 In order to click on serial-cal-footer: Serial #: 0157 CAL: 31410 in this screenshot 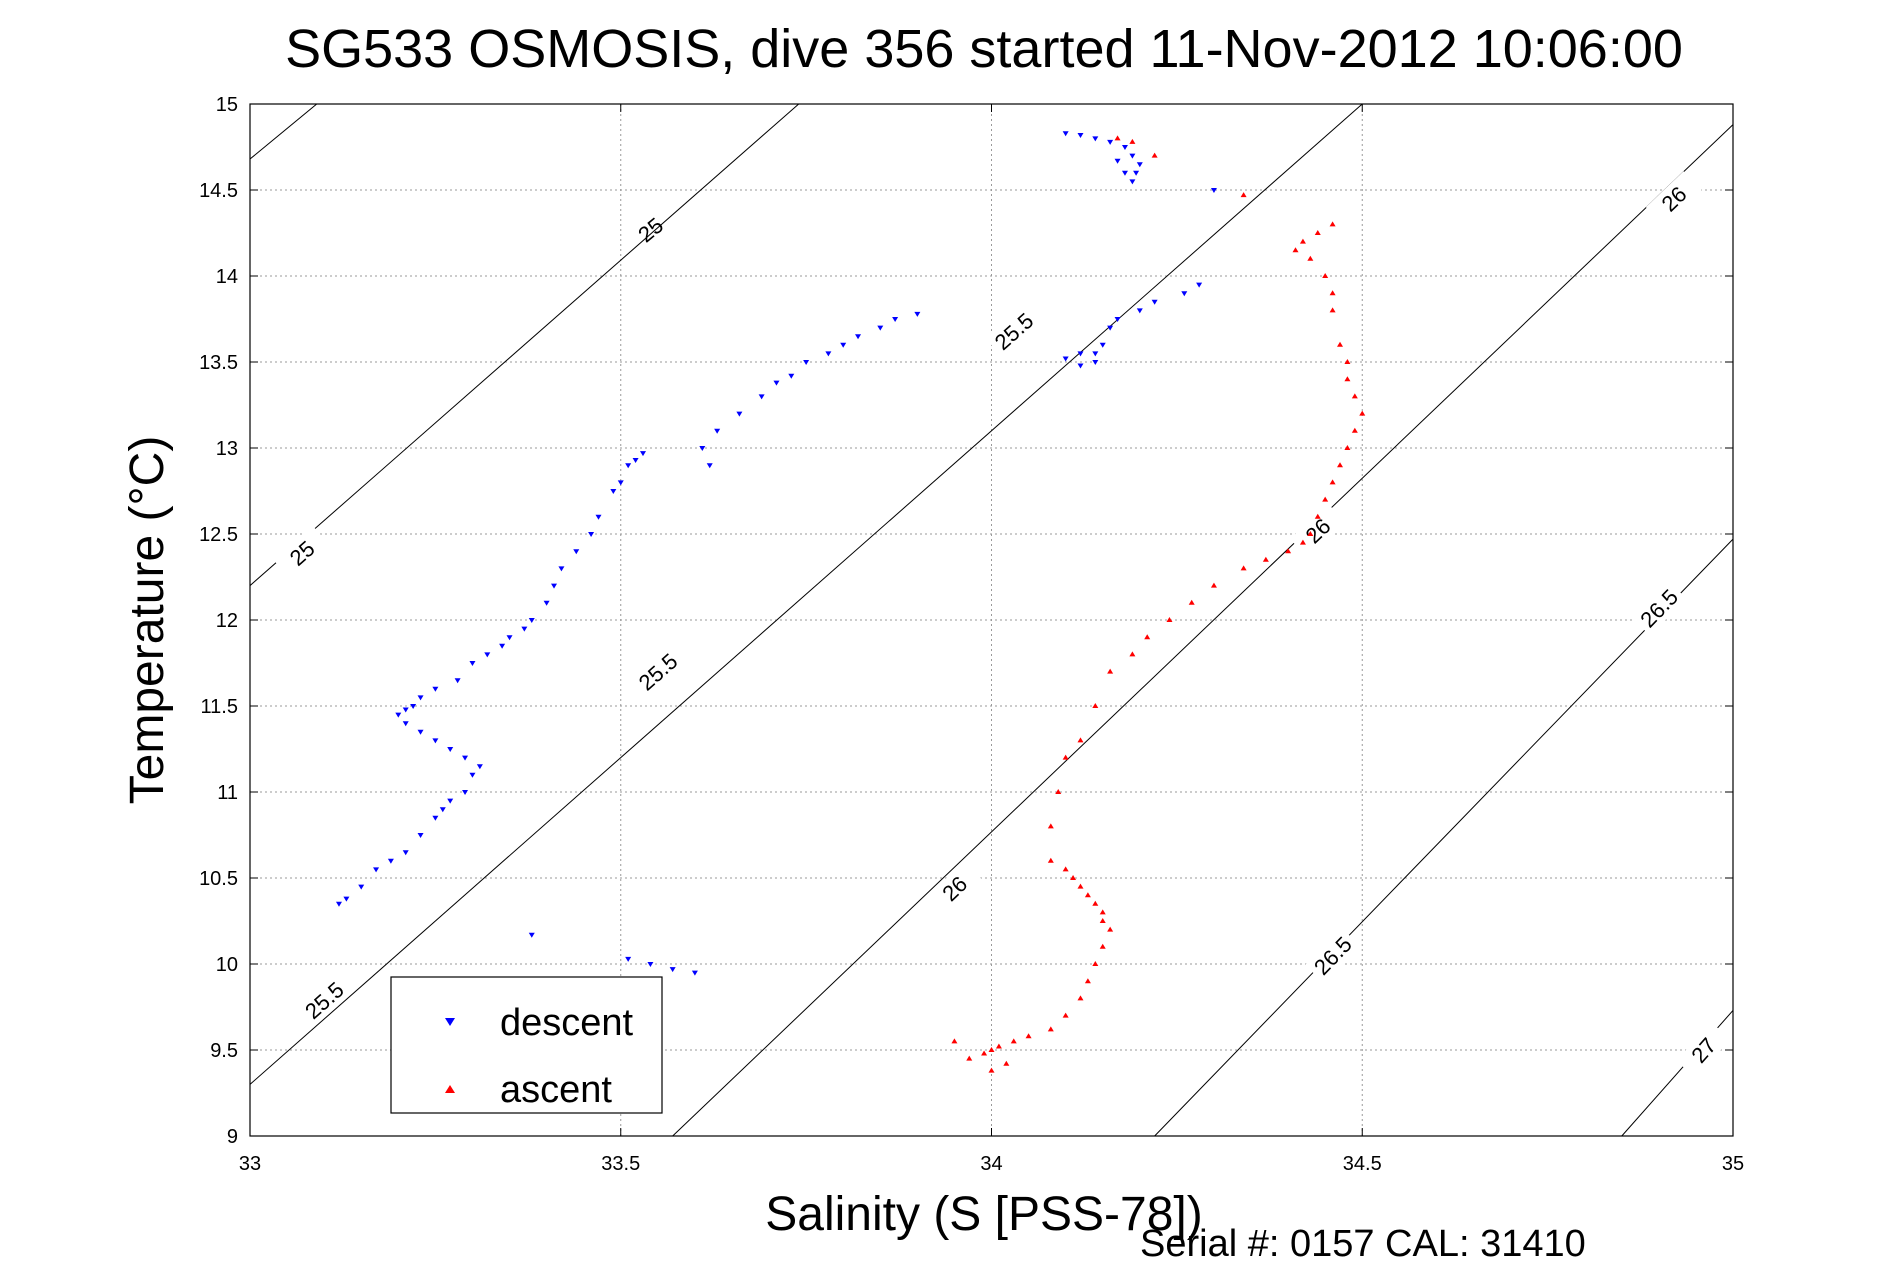, I will do `click(1363, 1242)`.